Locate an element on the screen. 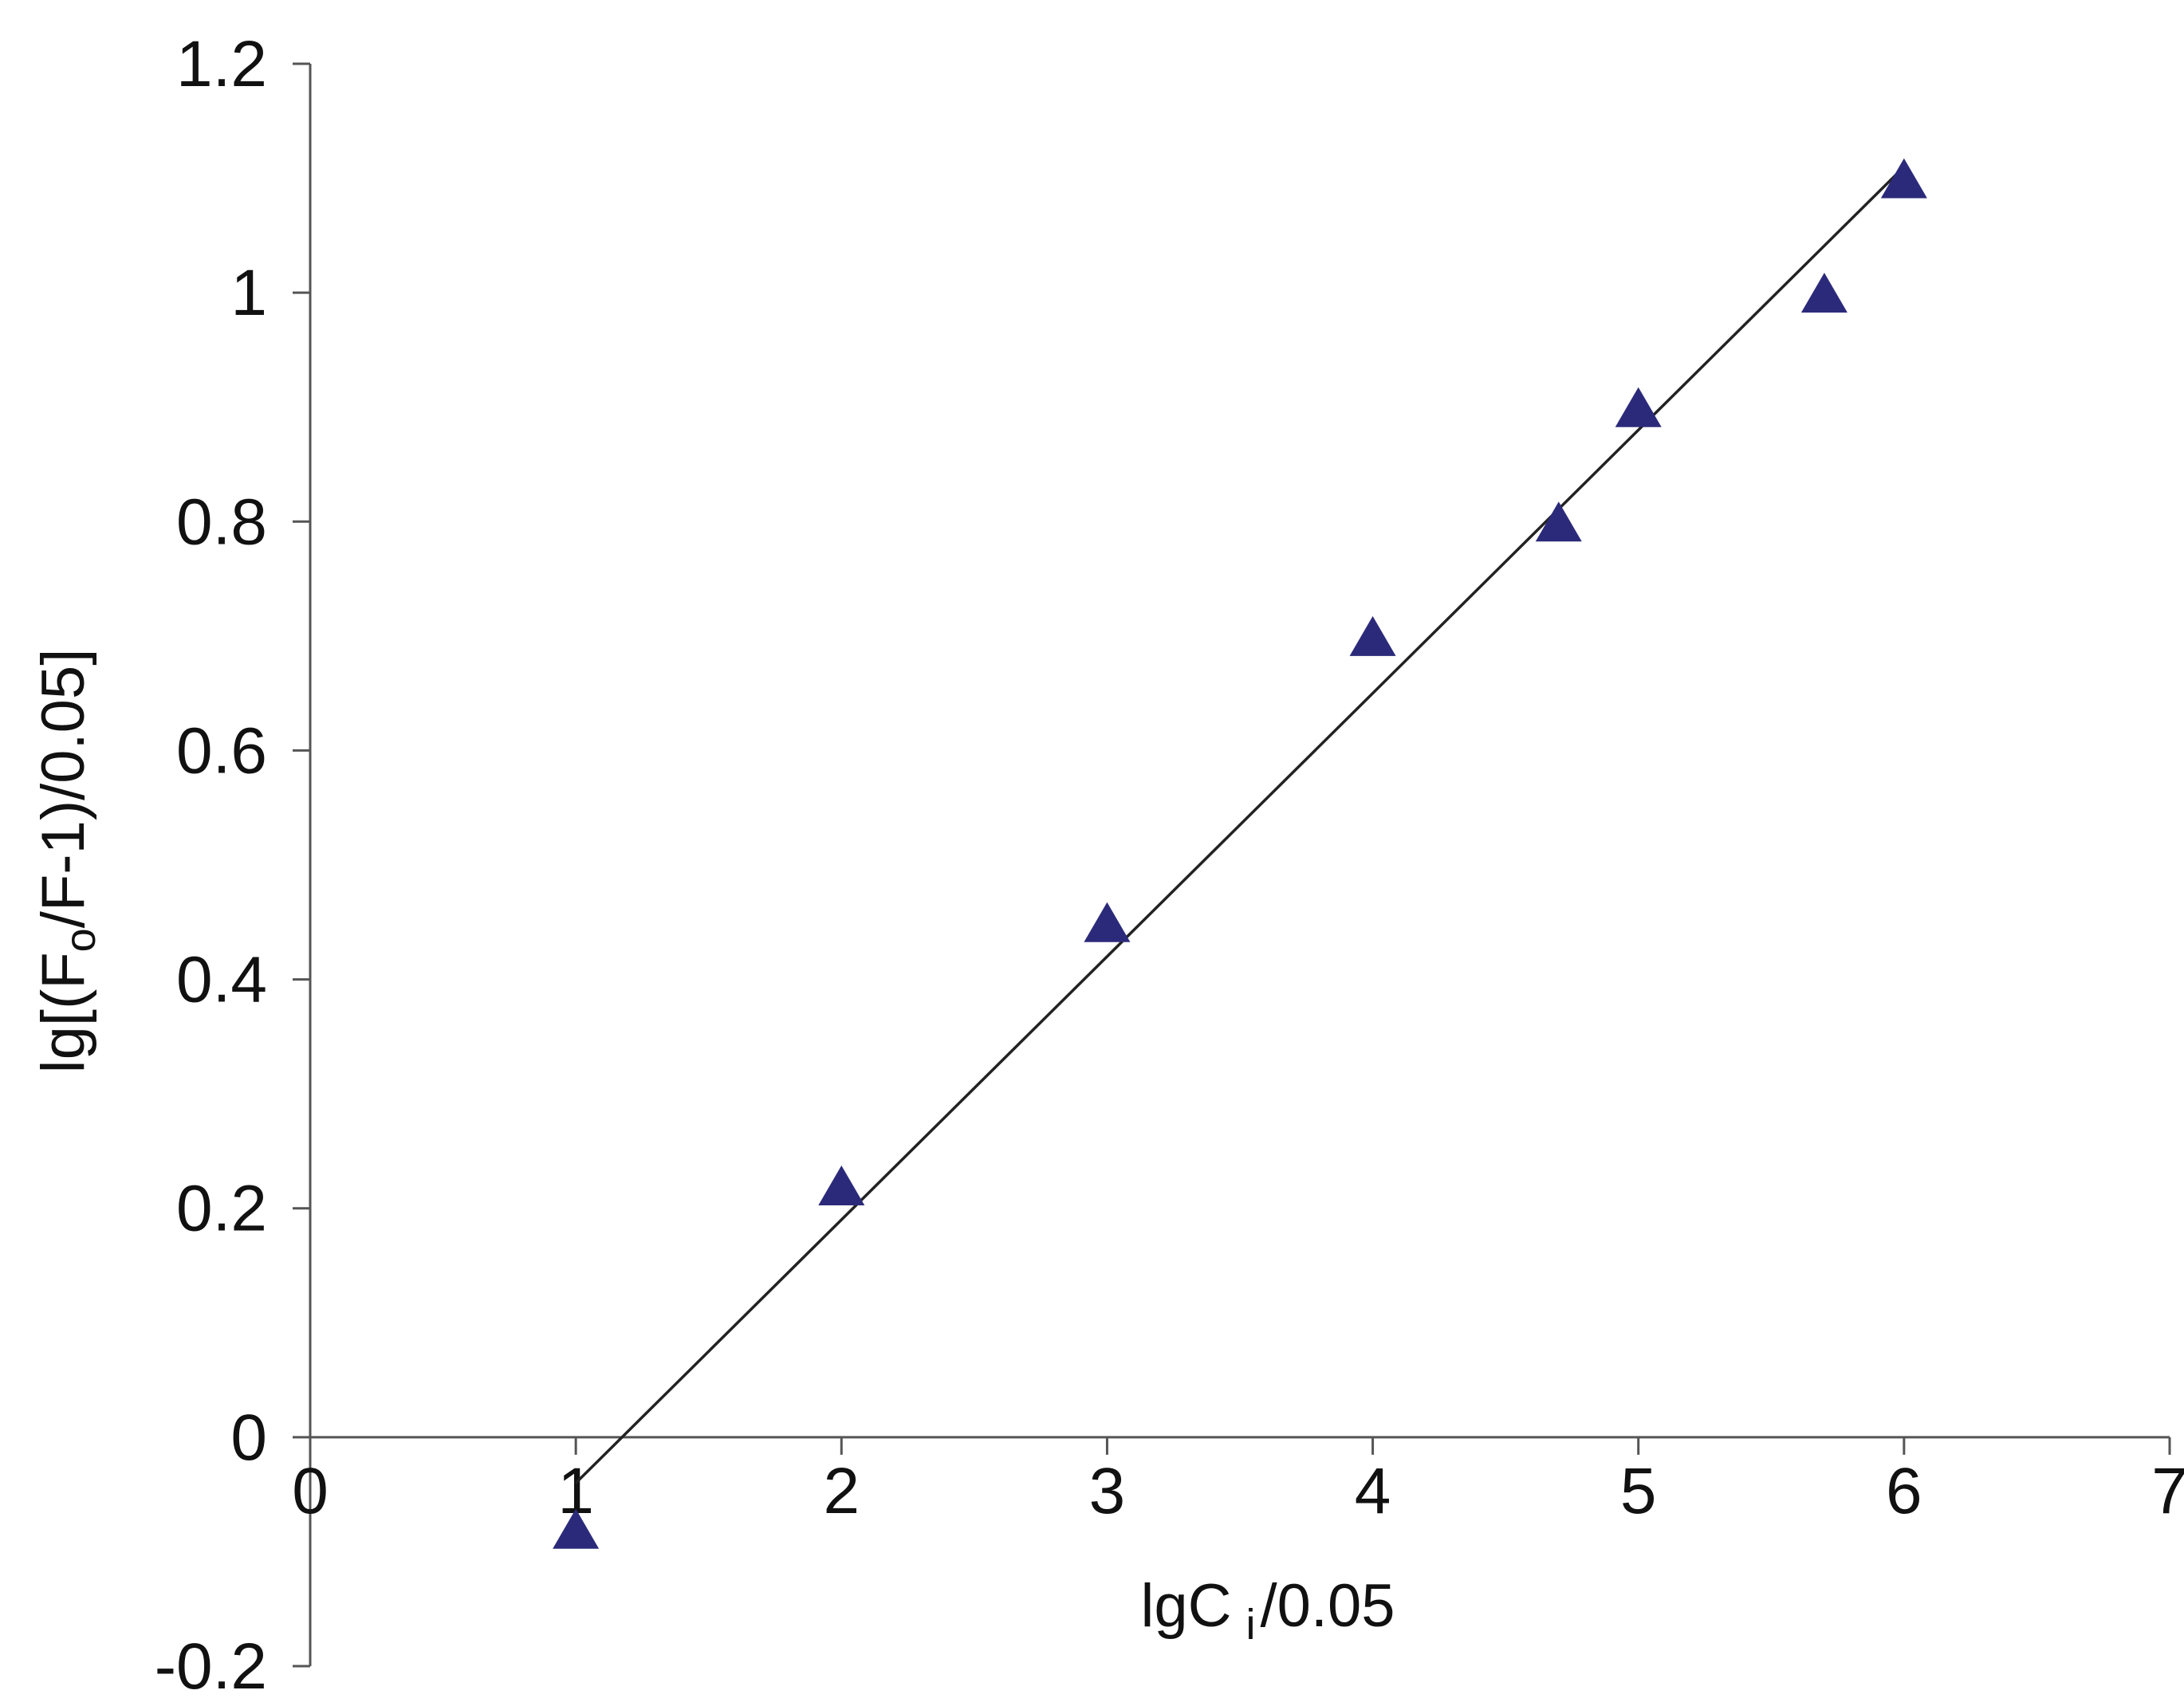  x-tick-label: 6 is located at coordinates (1904, 1491).